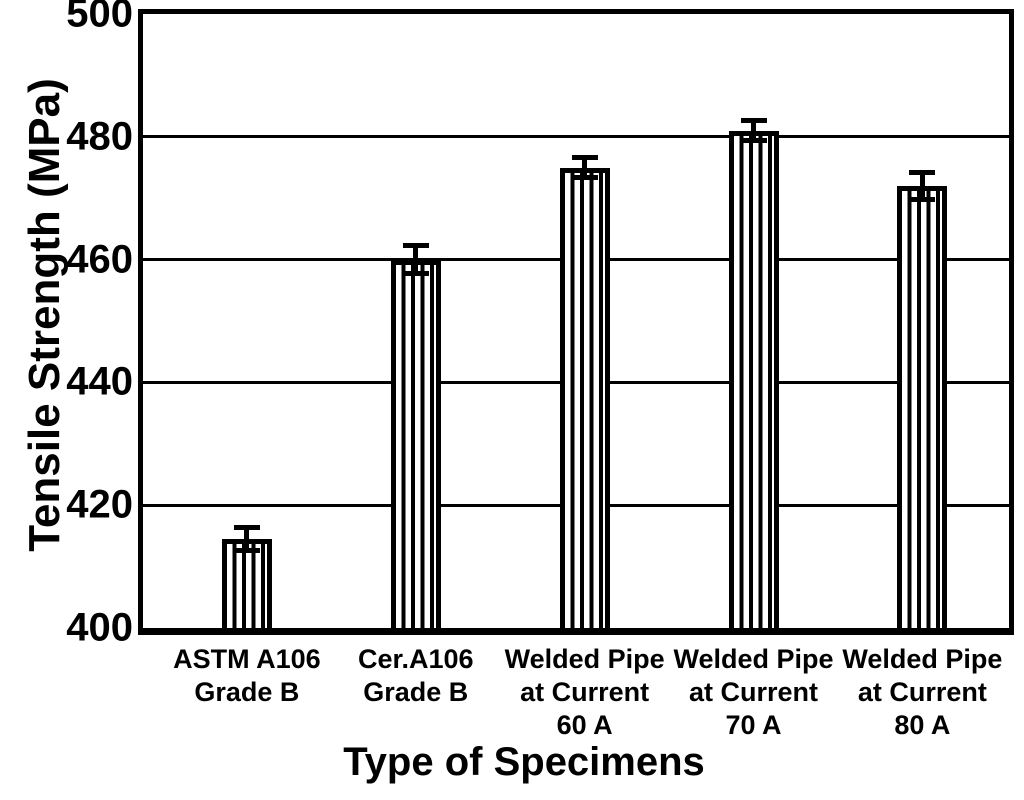 This screenshot has height=800, width=1024. What do you see at coordinates (99, 259) in the screenshot?
I see `y-tick-label-460: 460` at bounding box center [99, 259].